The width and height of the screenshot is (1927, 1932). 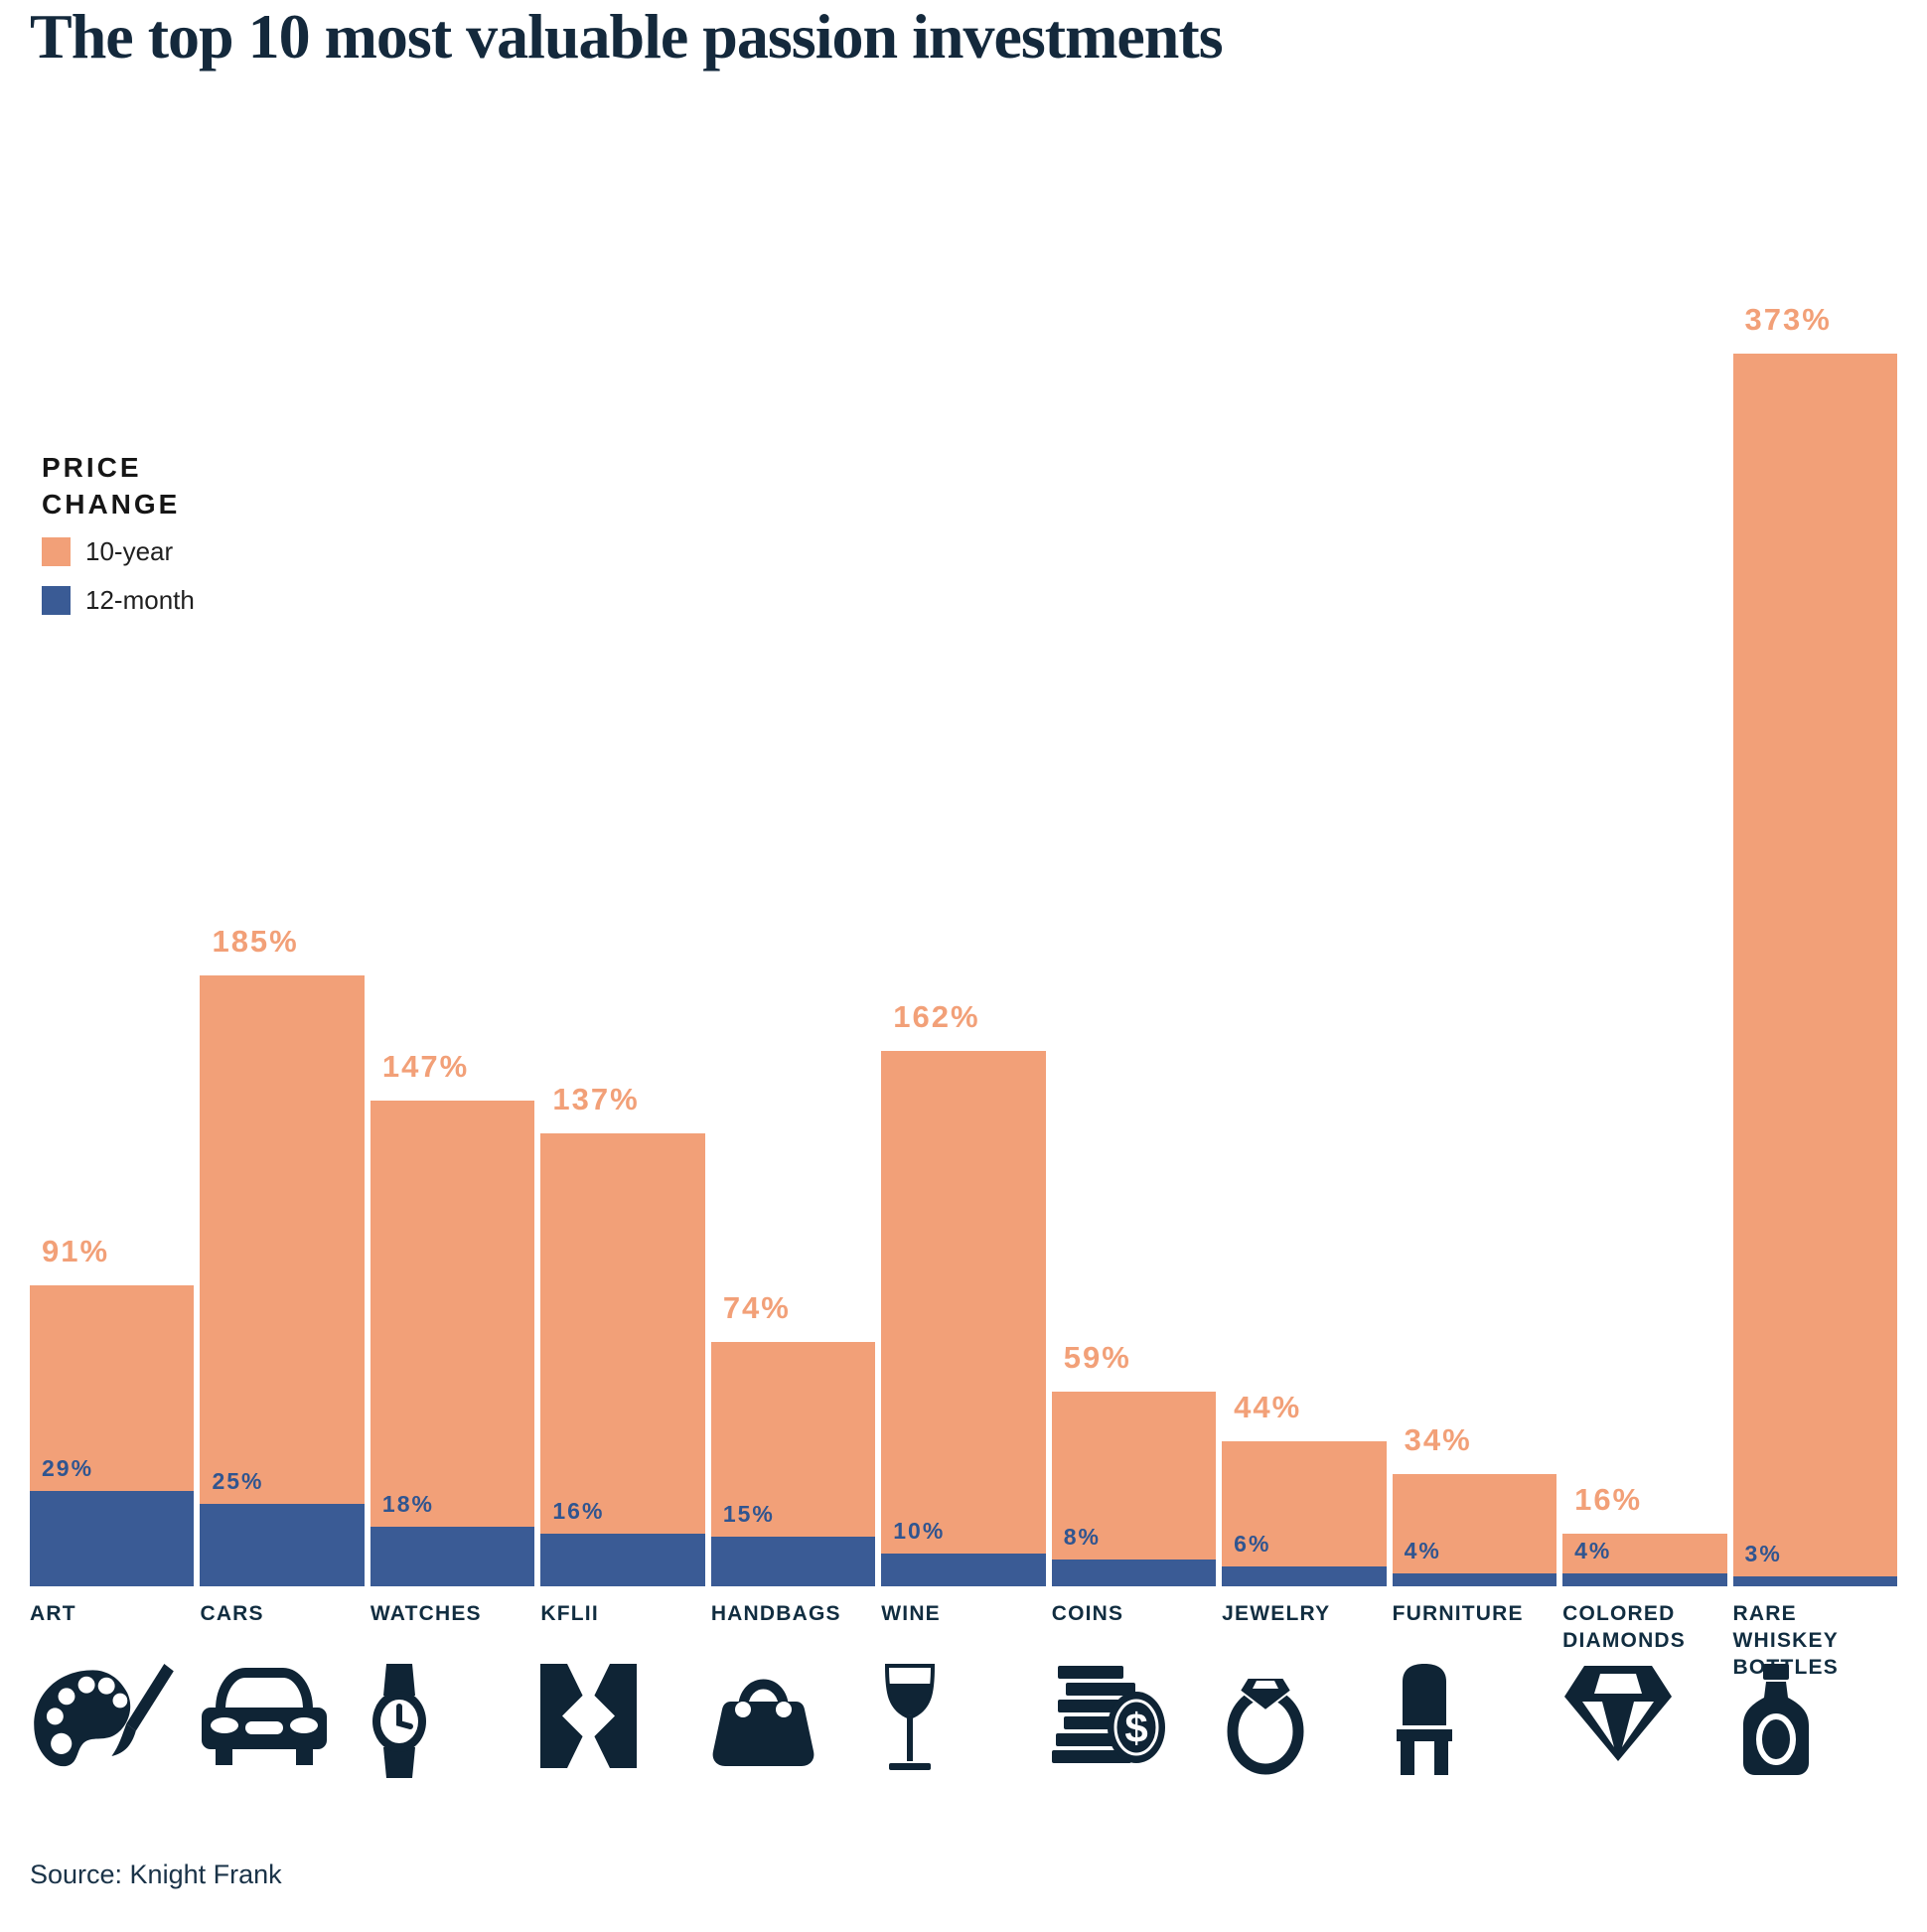 I want to click on kflii-logo-icon, so click(x=589, y=1716).